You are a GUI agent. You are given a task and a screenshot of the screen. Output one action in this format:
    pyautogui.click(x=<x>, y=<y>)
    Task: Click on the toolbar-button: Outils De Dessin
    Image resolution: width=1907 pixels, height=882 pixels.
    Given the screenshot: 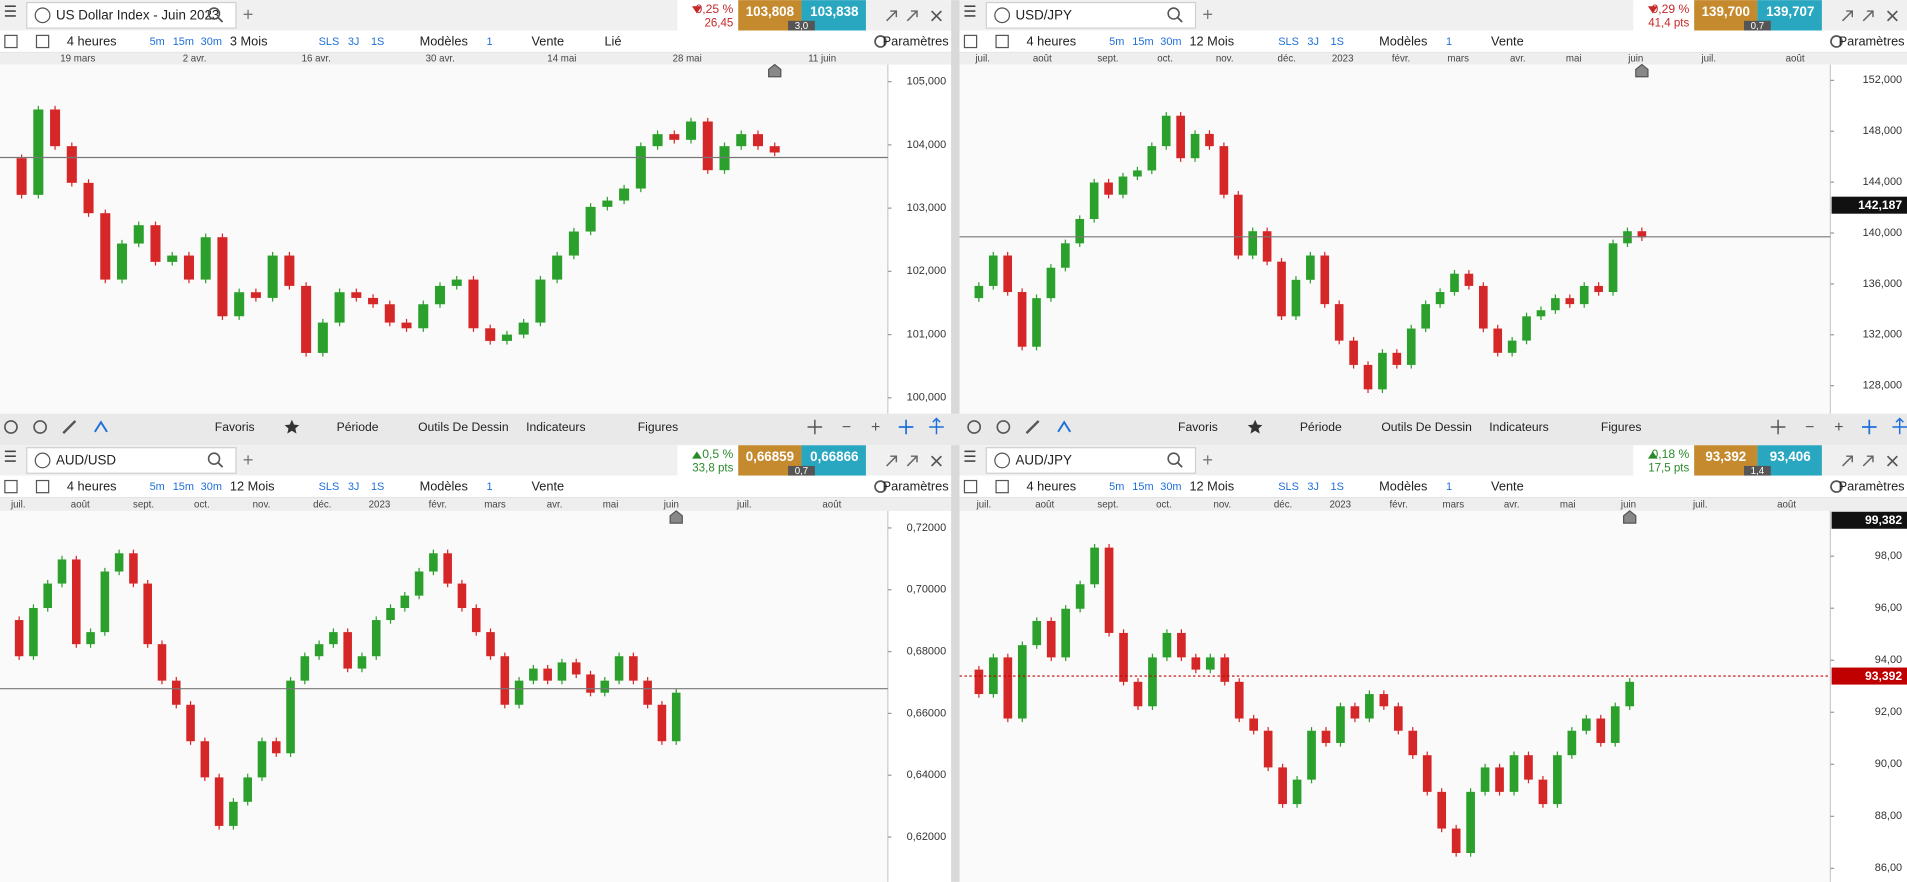 What is the action you would take?
    pyautogui.click(x=1426, y=427)
    